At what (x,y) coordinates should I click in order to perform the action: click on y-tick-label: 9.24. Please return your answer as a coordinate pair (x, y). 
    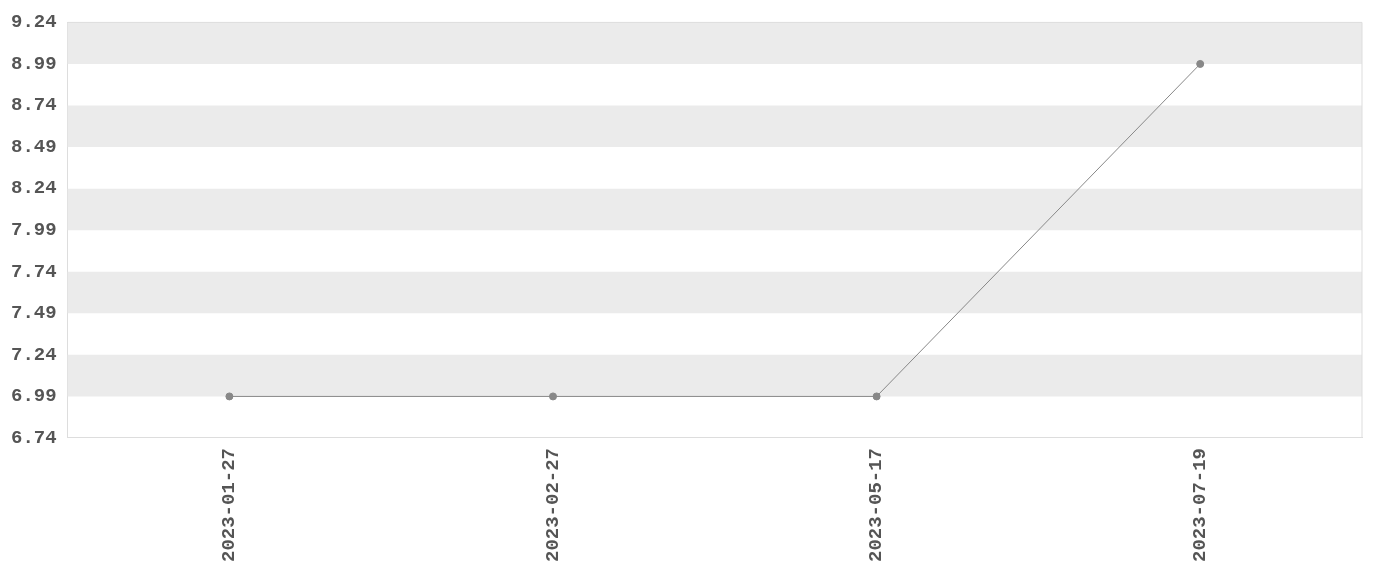
    Looking at the image, I should click on (34, 22).